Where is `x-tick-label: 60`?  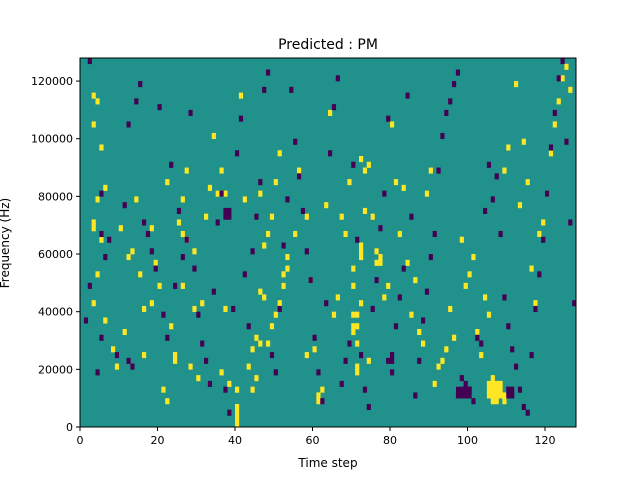
x-tick-label: 60 is located at coordinates (313, 440).